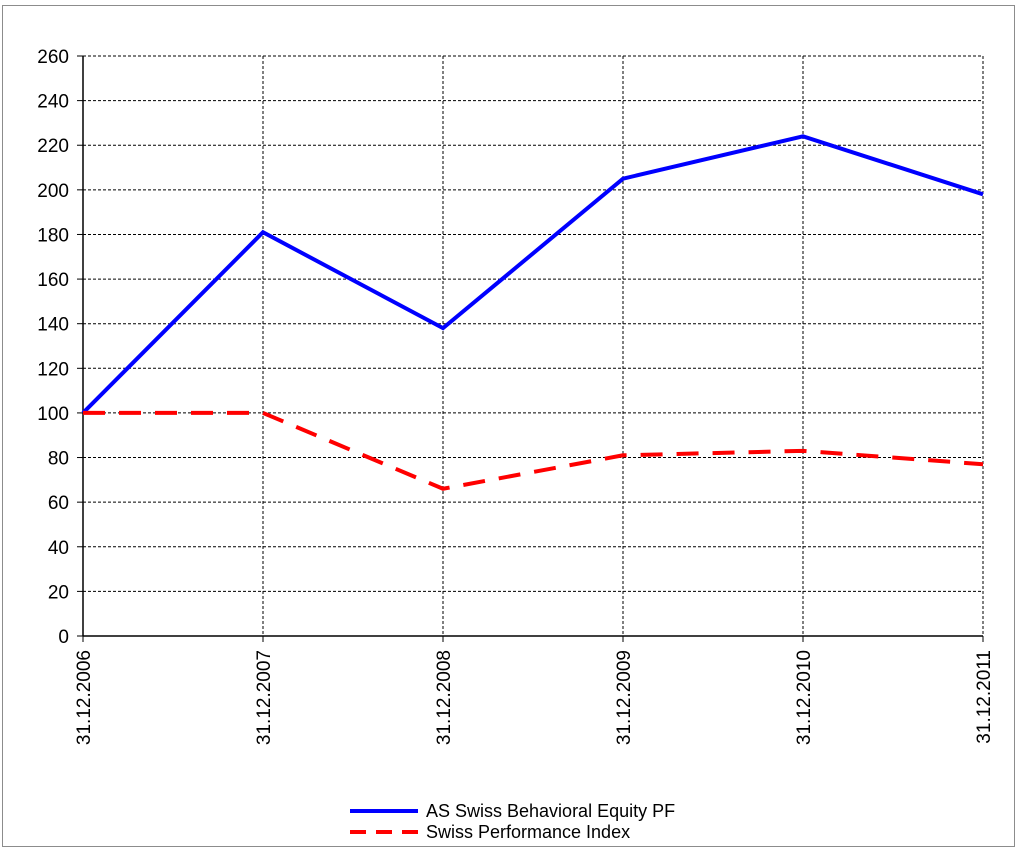 The image size is (1019, 853). What do you see at coordinates (58, 548) in the screenshot?
I see `y-tick-label: 40` at bounding box center [58, 548].